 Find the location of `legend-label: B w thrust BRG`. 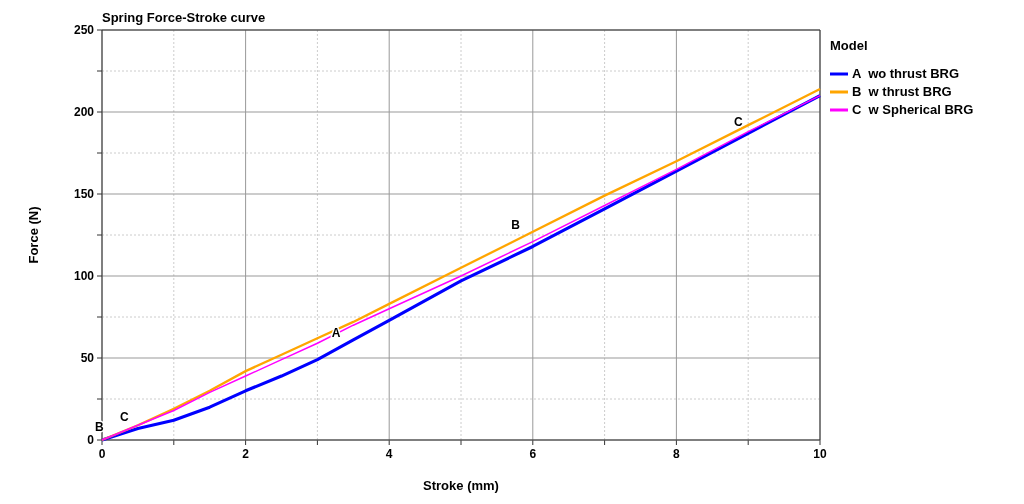

legend-label: B w thrust BRG is located at coordinates (902, 91).